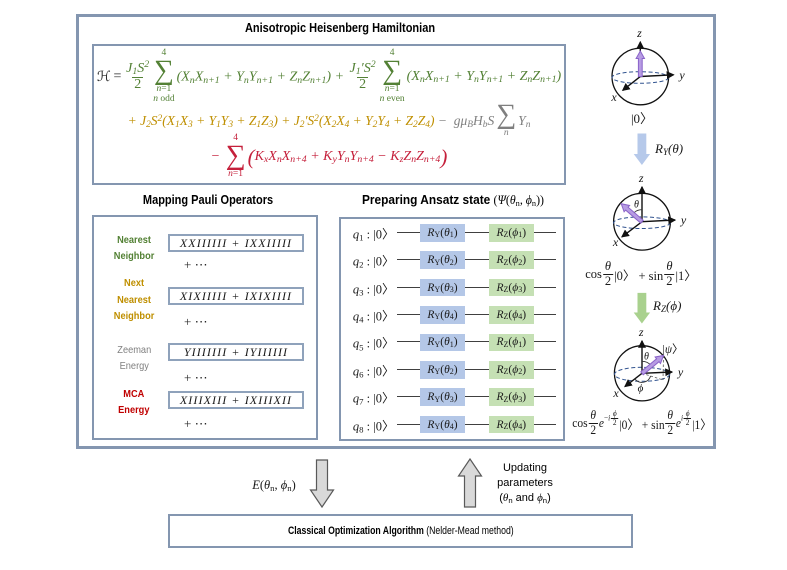 This screenshot has height=570, width=787. What do you see at coordinates (641, 389) in the screenshot?
I see `svg-text: ϕ` at bounding box center [641, 389].